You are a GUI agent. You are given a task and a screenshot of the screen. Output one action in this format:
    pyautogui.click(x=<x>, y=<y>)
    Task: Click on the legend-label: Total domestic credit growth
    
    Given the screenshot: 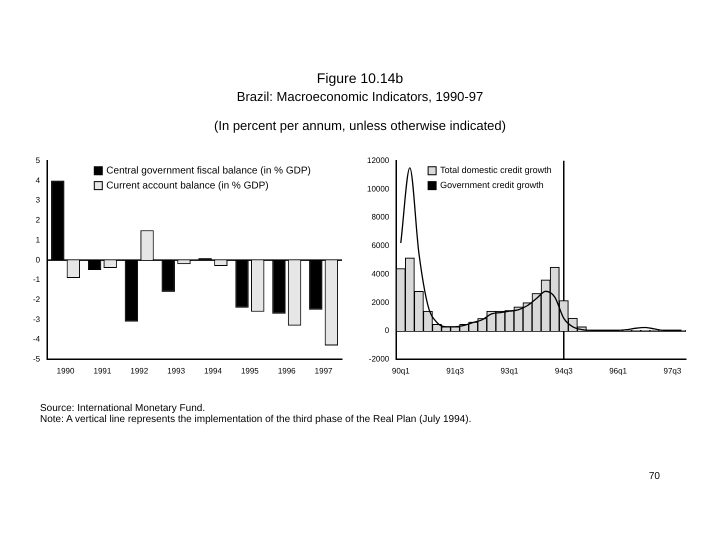 What is the action you would take?
    pyautogui.click(x=496, y=170)
    